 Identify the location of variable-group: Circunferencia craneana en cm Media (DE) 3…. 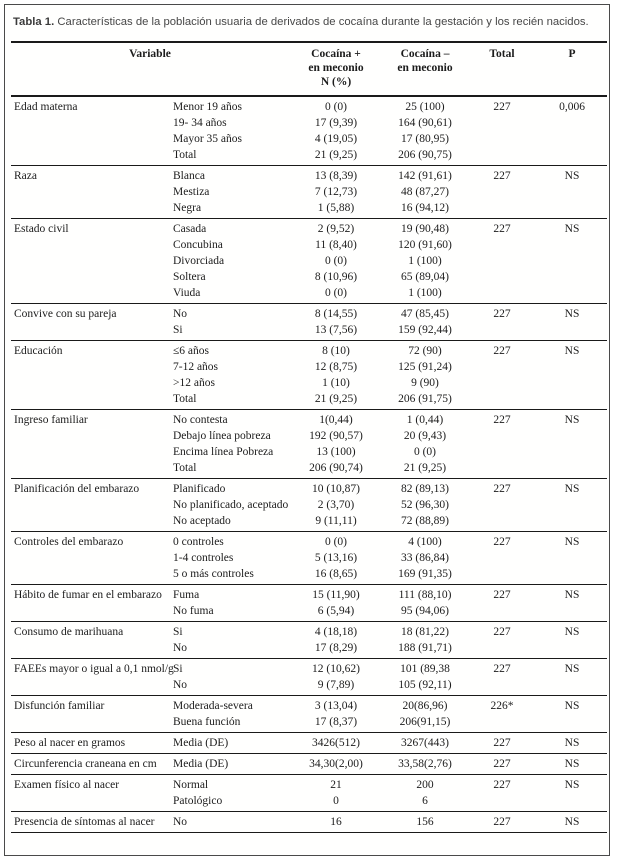
(309, 764).